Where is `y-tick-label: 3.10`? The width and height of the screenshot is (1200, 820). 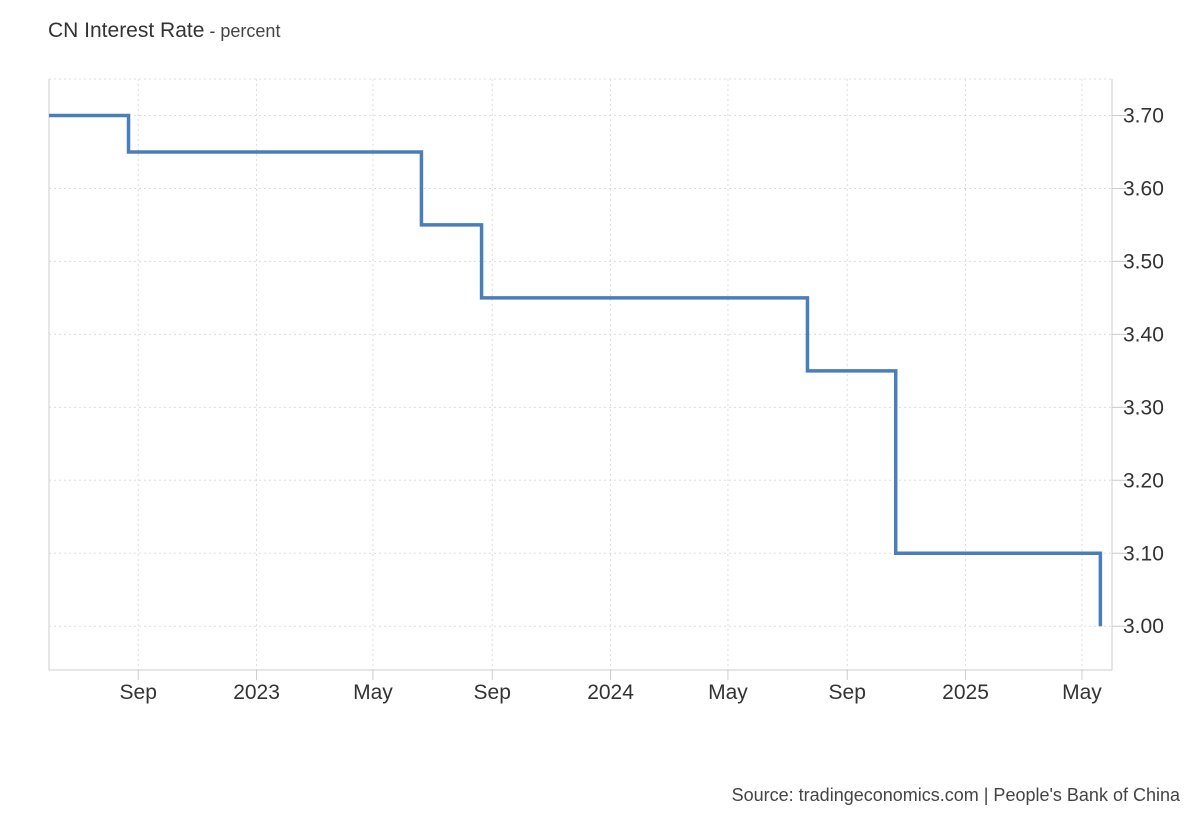
y-tick-label: 3.10 is located at coordinates (1143, 553).